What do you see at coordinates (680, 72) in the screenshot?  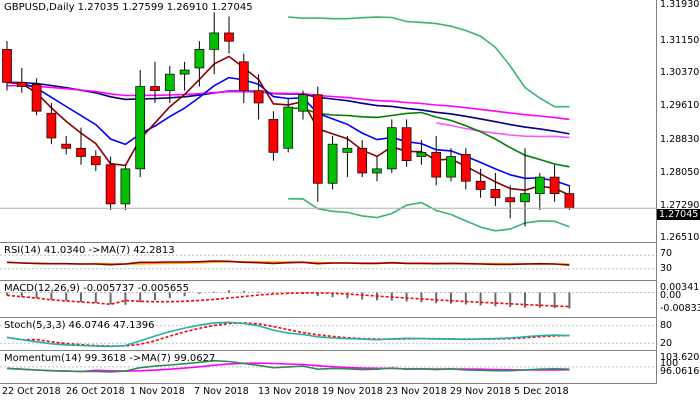 I see `price-scale-label: 1.30370` at bounding box center [680, 72].